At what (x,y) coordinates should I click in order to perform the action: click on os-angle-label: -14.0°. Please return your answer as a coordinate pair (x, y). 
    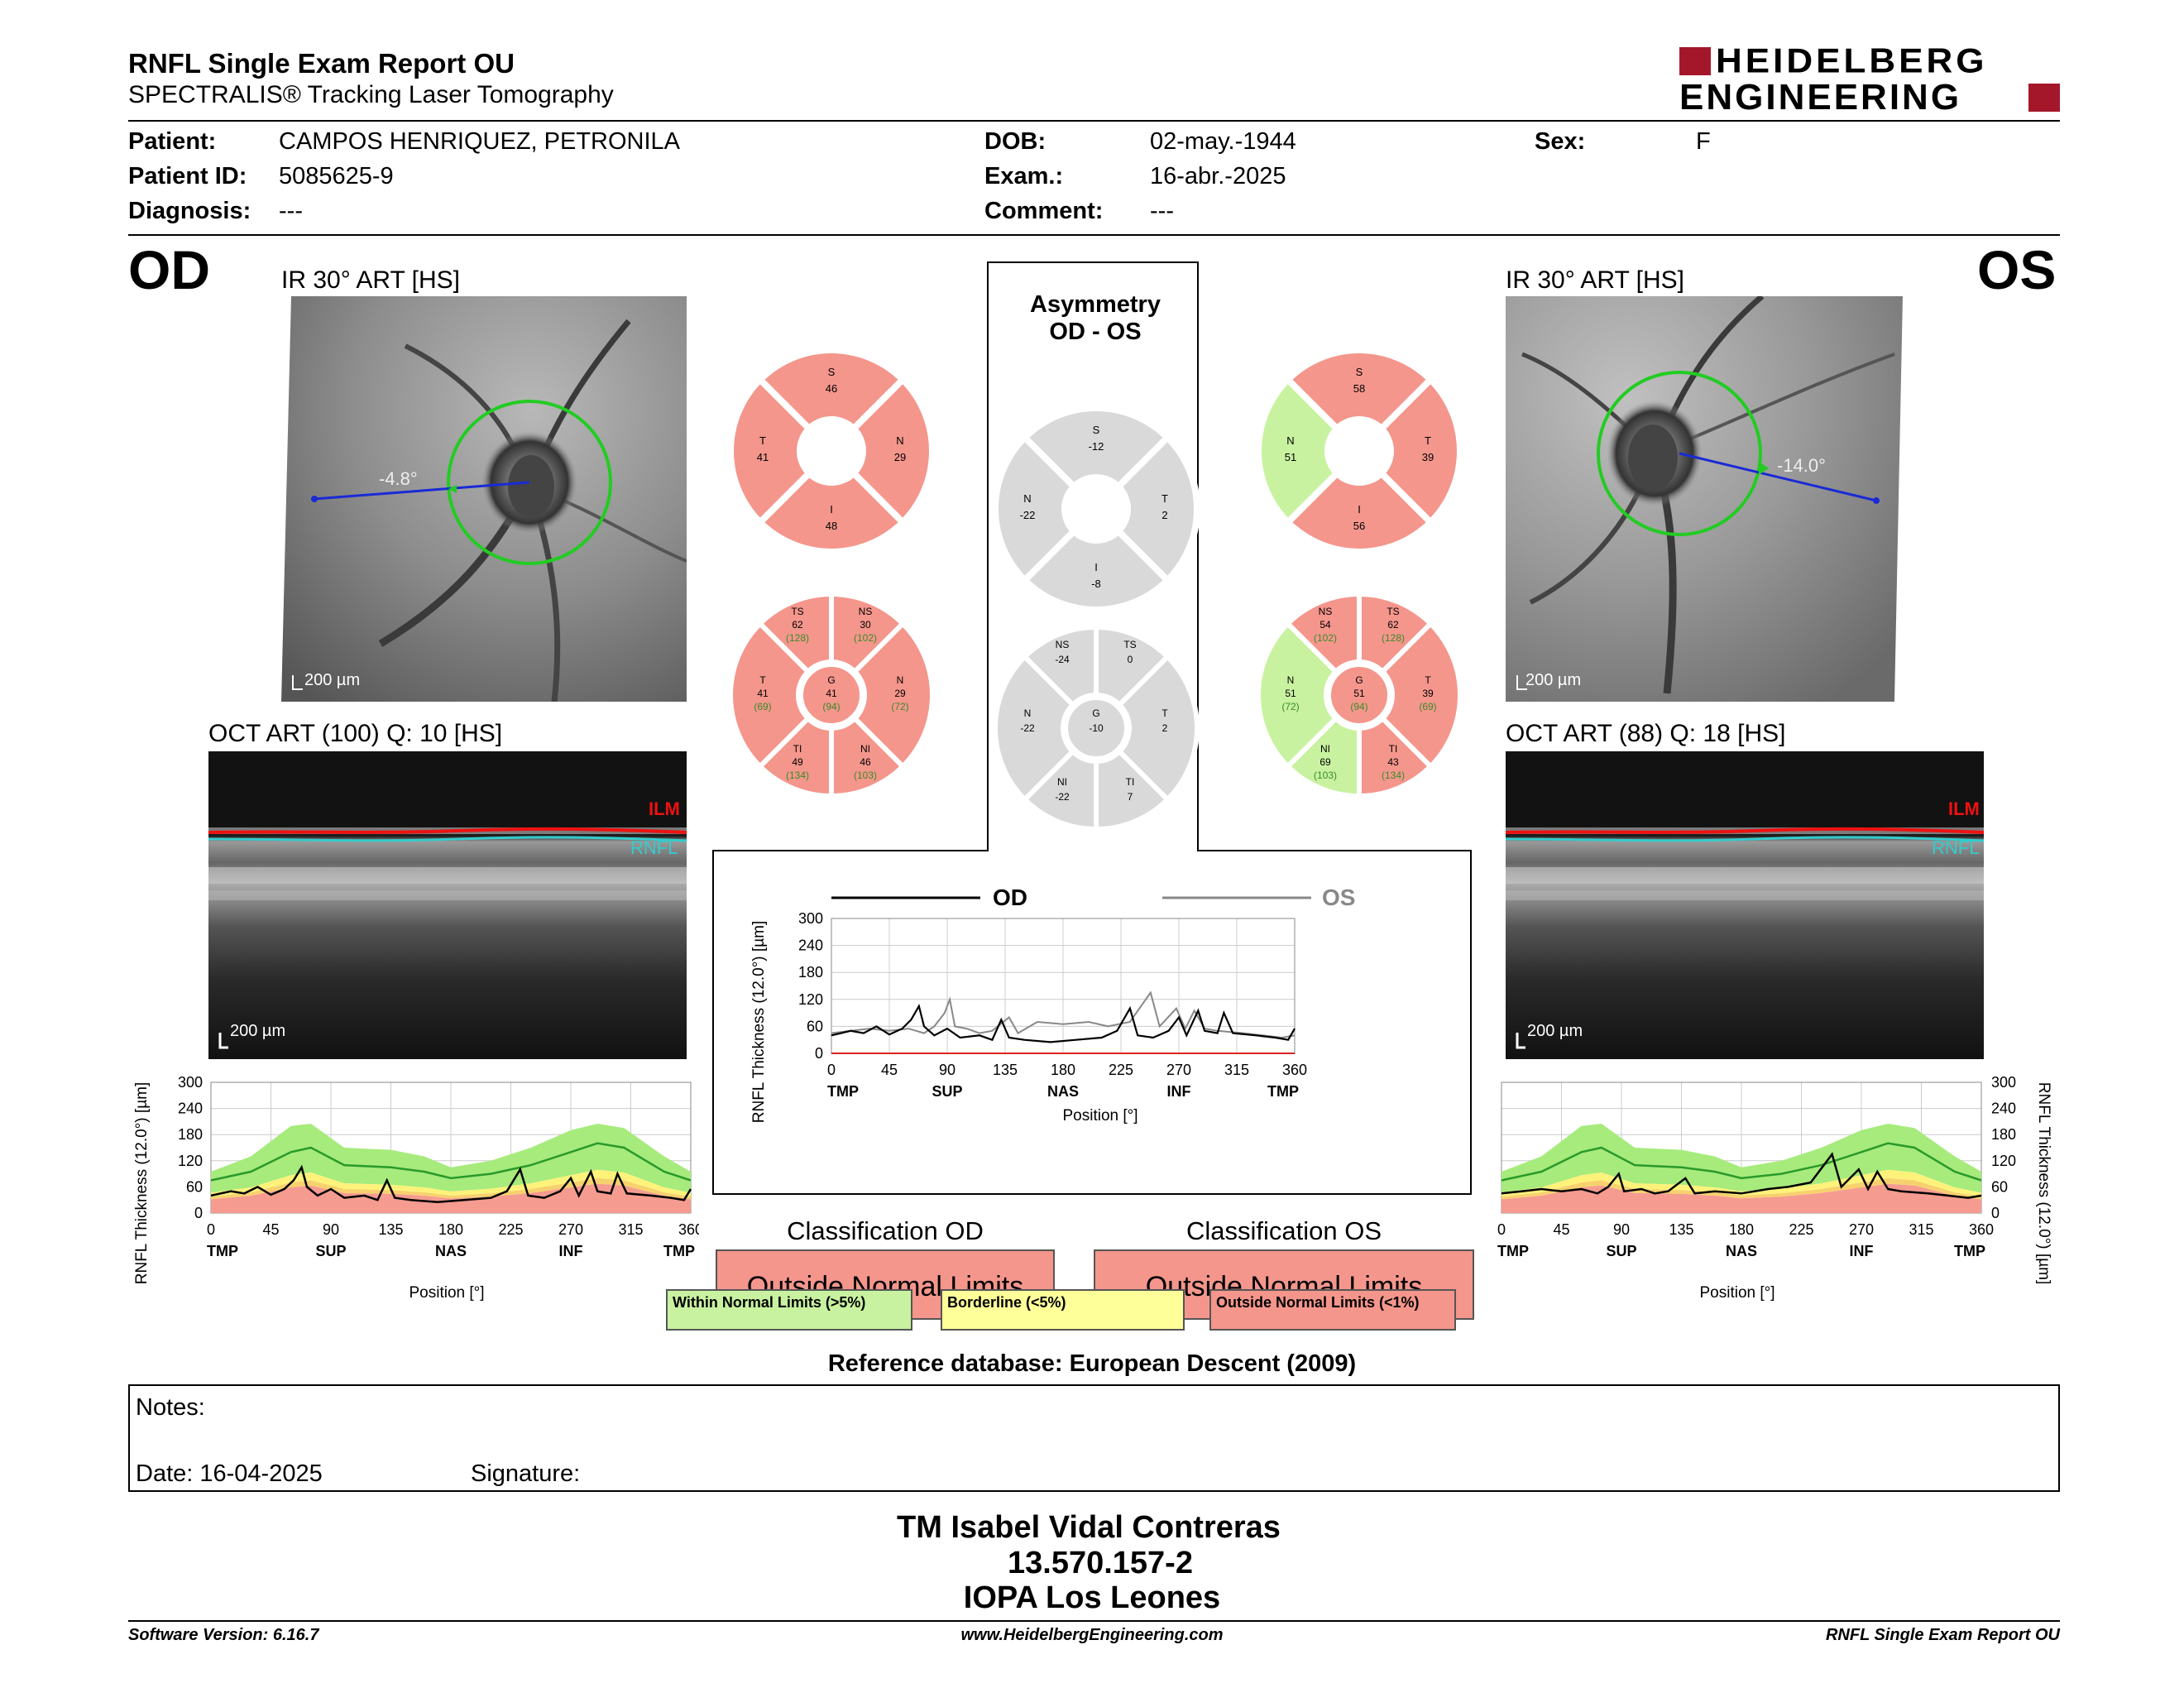
    Looking at the image, I should click on (1801, 465).